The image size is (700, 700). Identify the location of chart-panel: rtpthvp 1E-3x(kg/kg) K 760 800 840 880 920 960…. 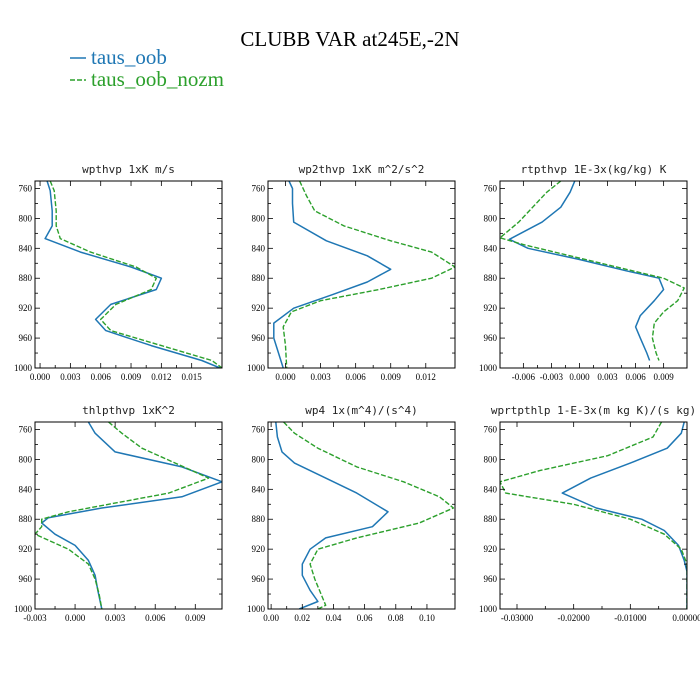
(583, 272).